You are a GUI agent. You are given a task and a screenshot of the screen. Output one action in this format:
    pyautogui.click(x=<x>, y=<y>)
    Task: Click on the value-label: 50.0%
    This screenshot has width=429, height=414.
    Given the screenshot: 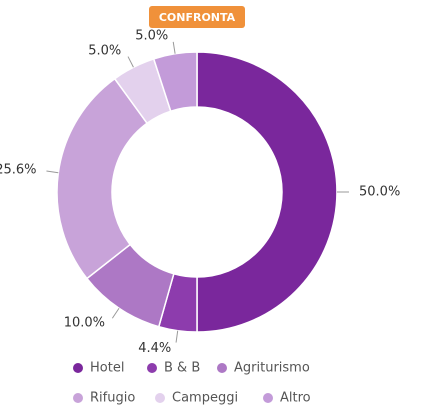 What is the action you would take?
    pyautogui.click(x=379, y=192)
    